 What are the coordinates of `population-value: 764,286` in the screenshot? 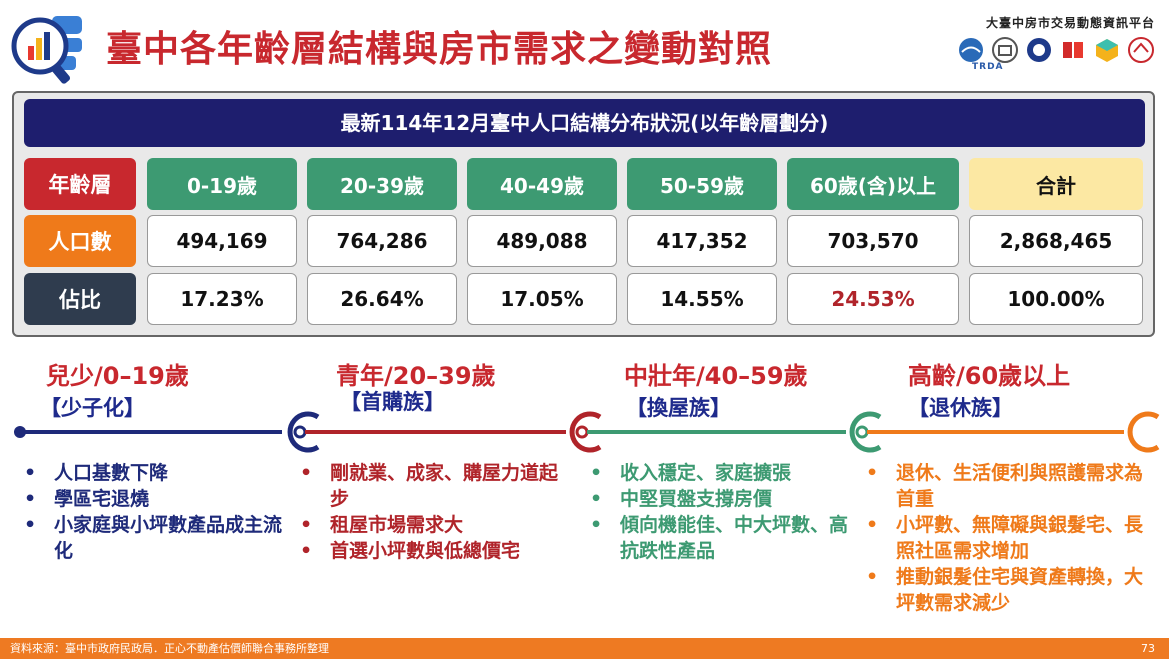 It's located at (382, 241).